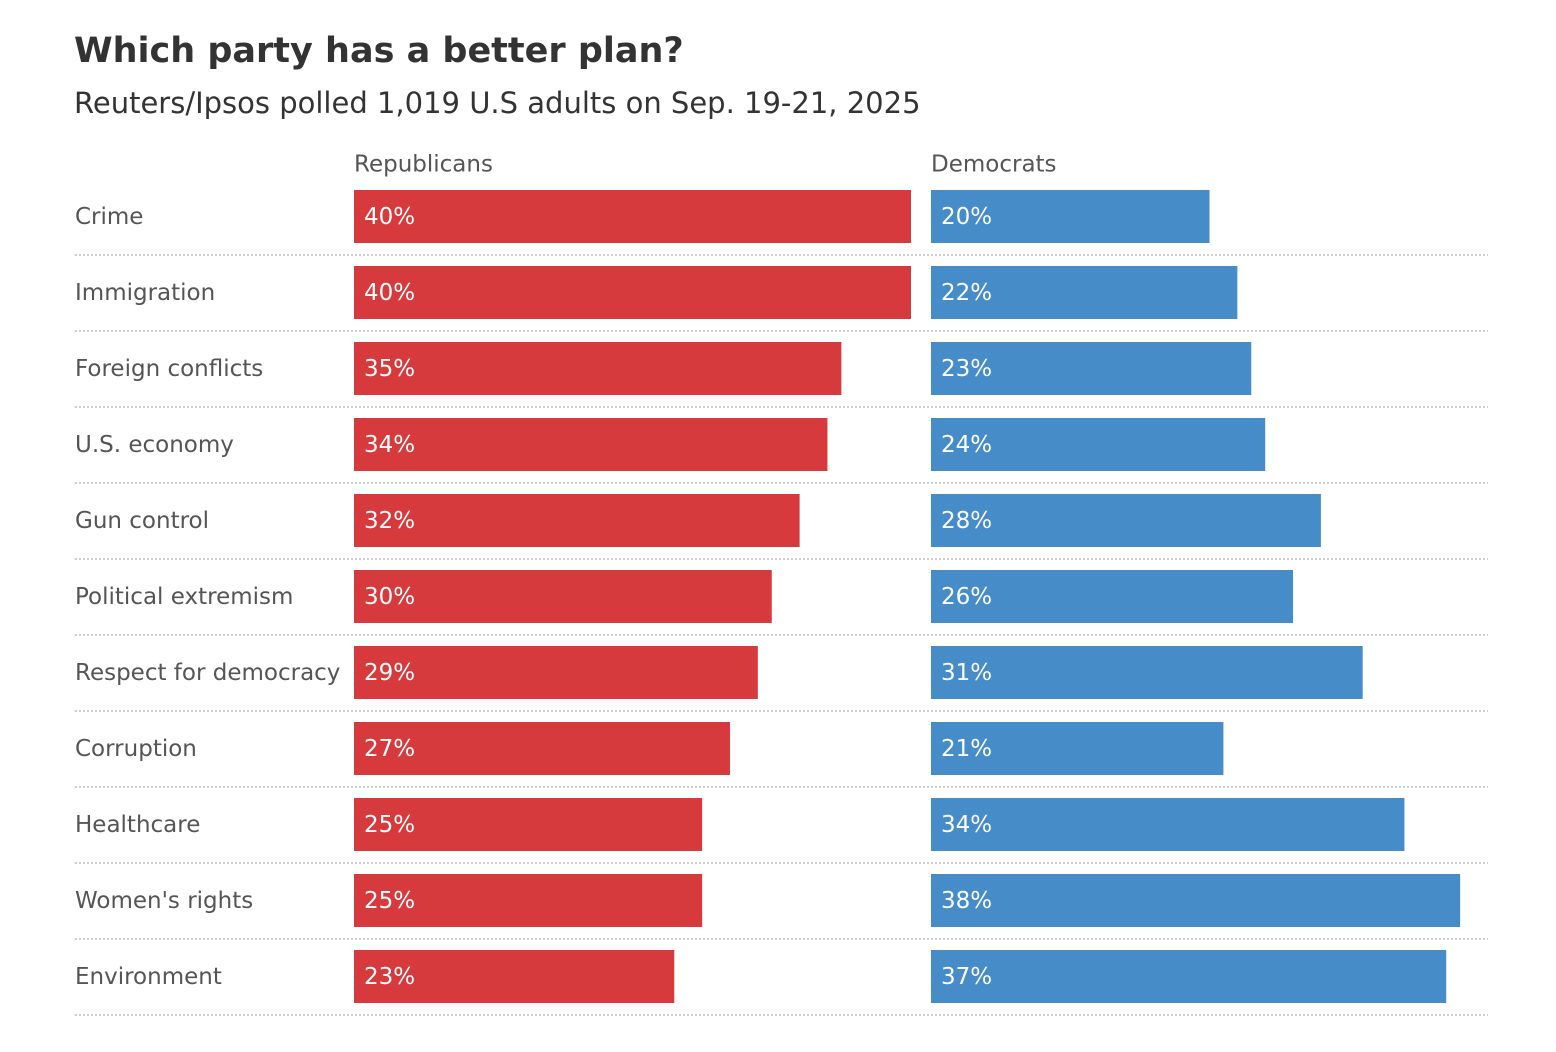 This screenshot has width=1556, height=1052. I want to click on category-label: Women's rights, so click(164, 901).